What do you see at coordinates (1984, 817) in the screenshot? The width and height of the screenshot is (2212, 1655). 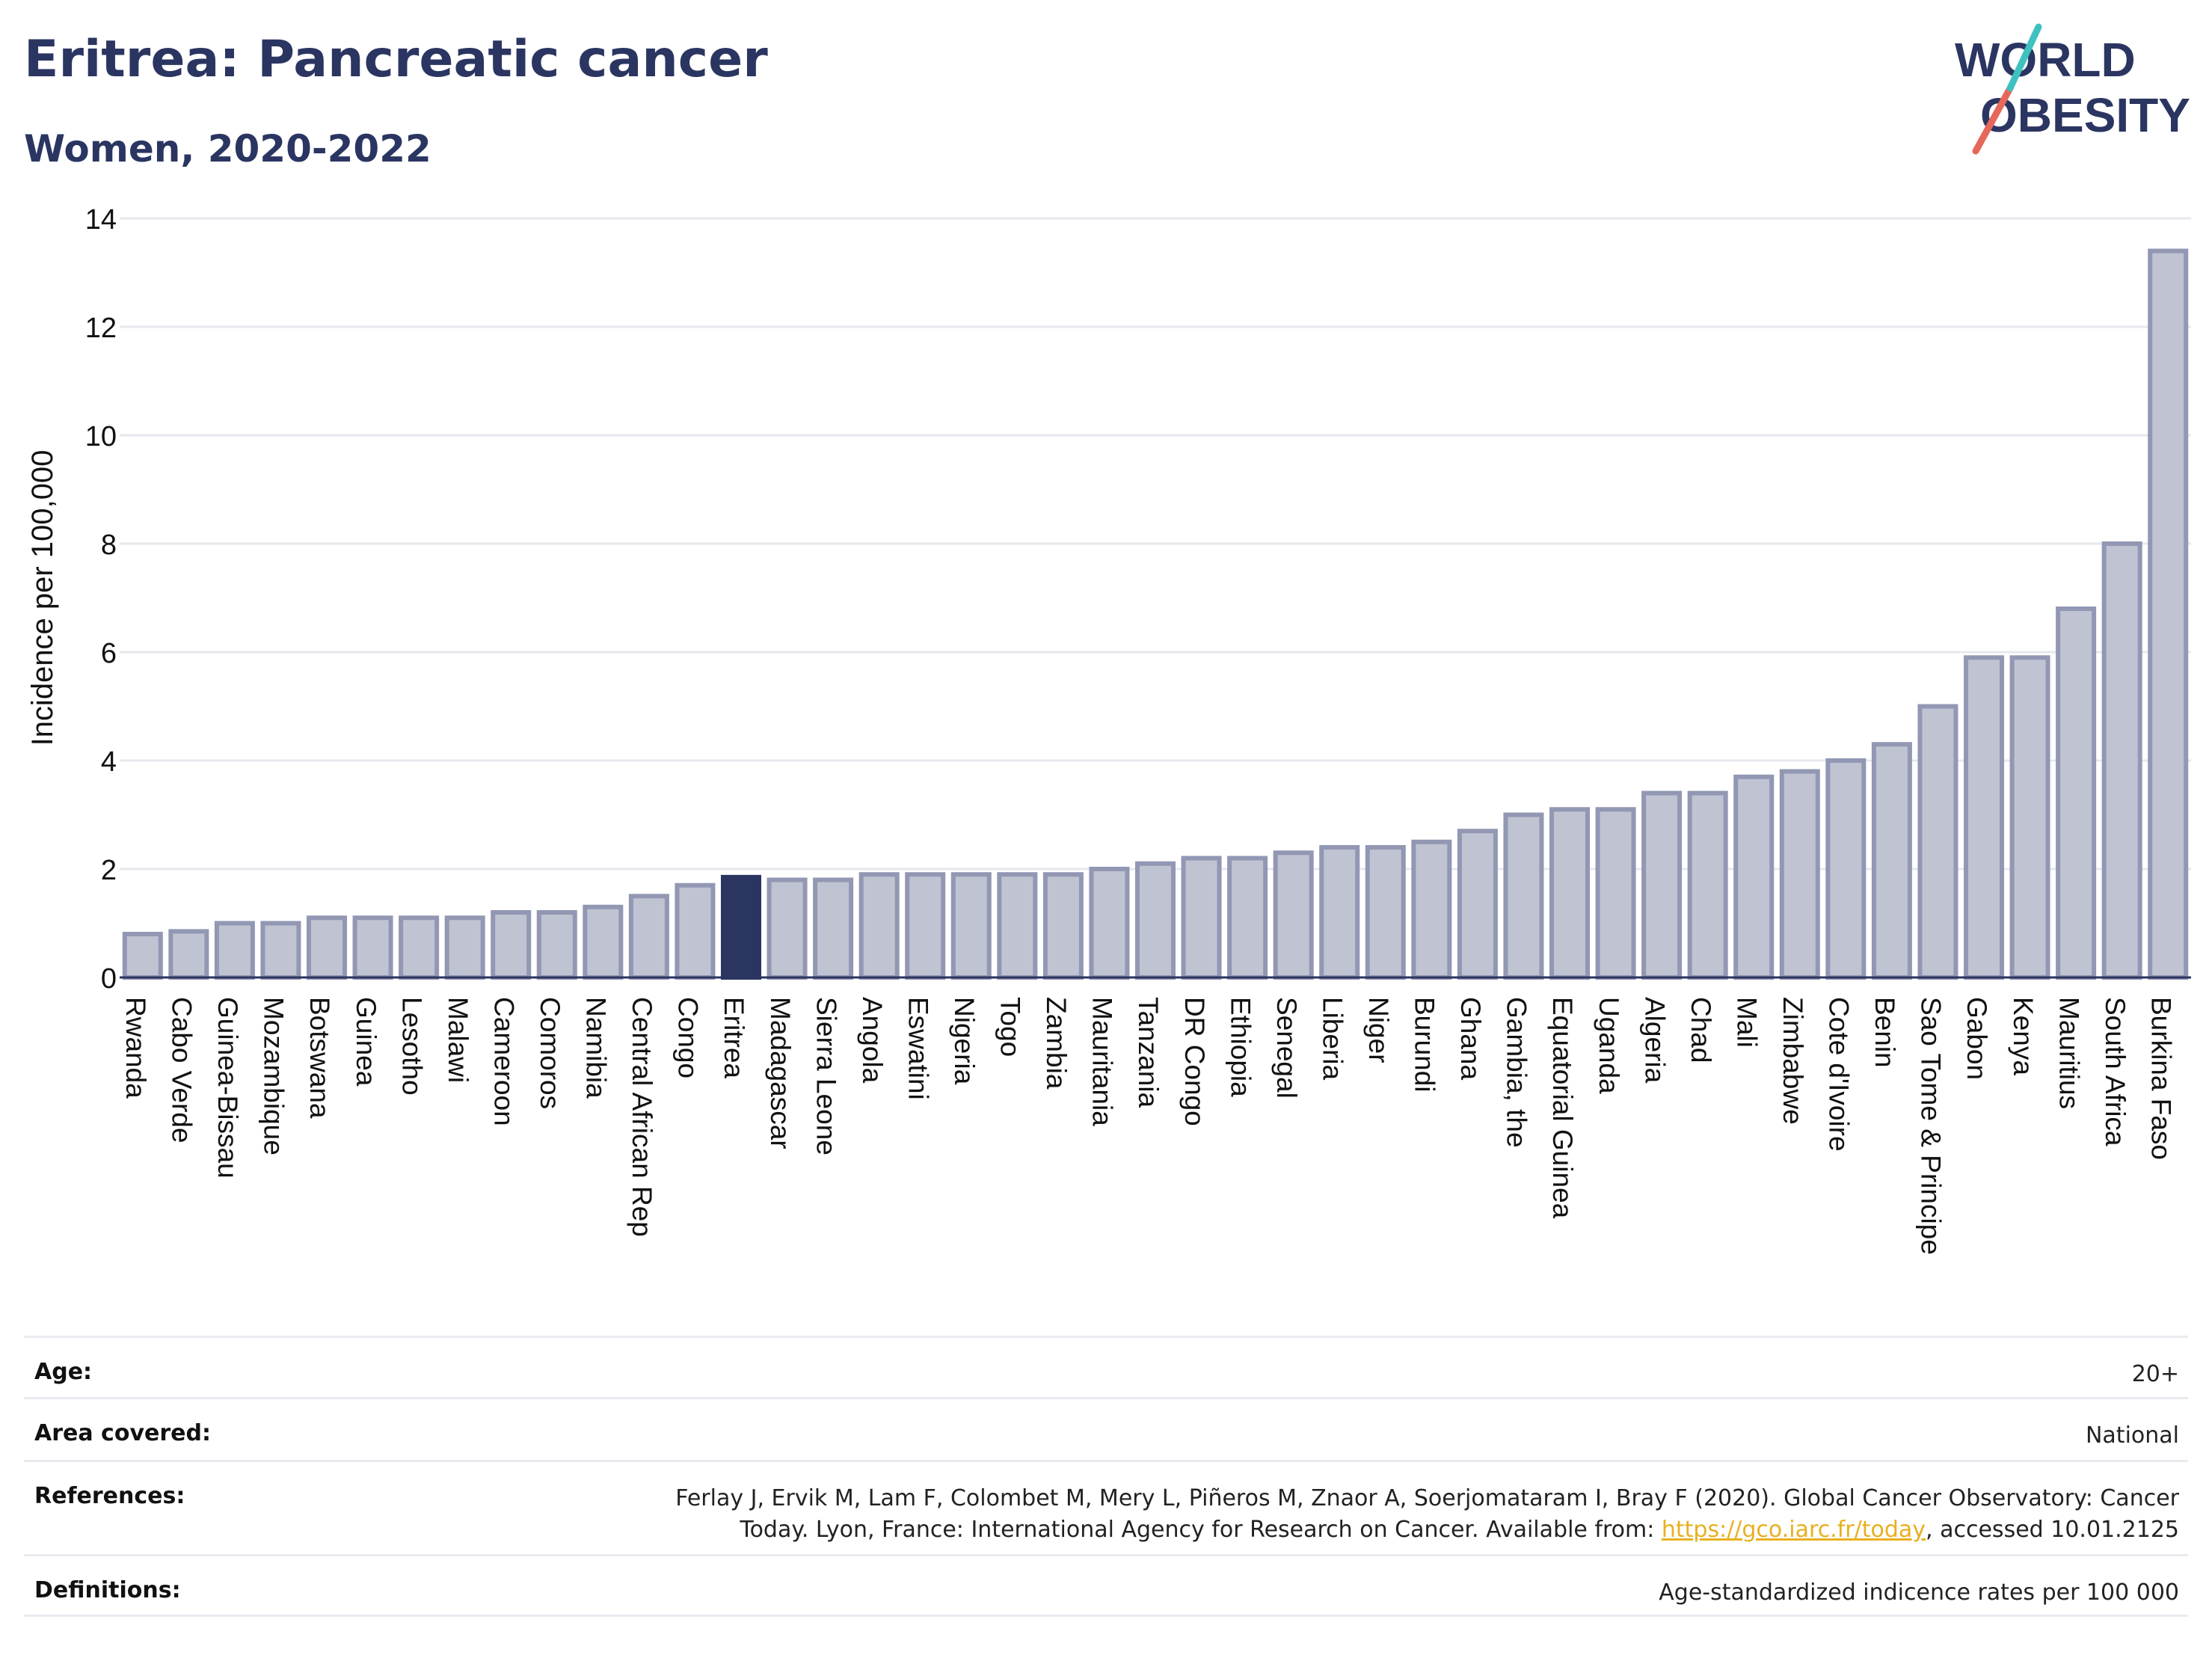 I see `bar-gabon` at bounding box center [1984, 817].